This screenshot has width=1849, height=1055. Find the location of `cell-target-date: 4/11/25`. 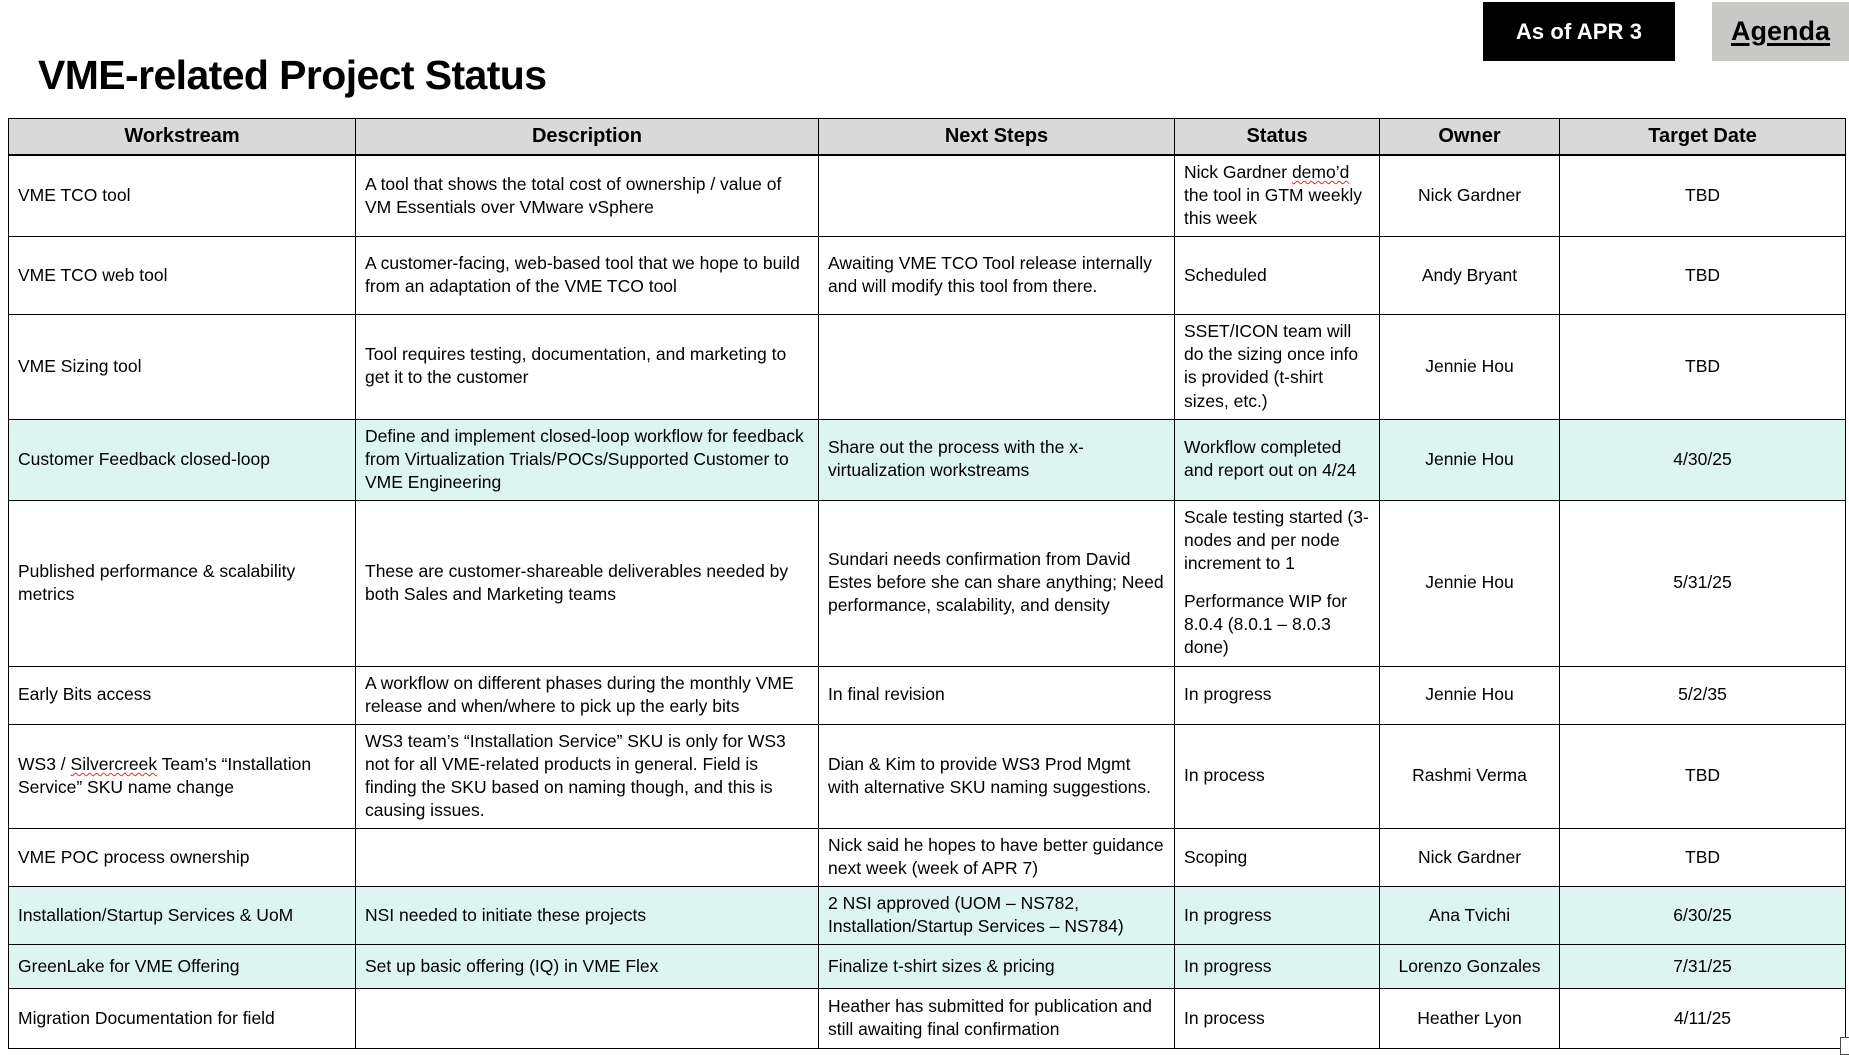

cell-target-date: 4/11/25 is located at coordinates (1702, 1019).